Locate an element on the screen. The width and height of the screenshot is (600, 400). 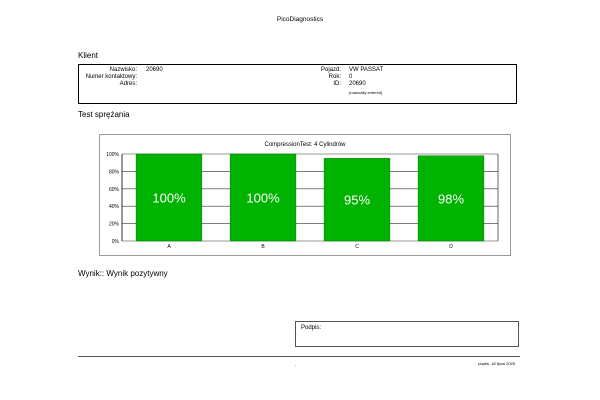
signature-box: Podpis: is located at coordinates (407, 334).